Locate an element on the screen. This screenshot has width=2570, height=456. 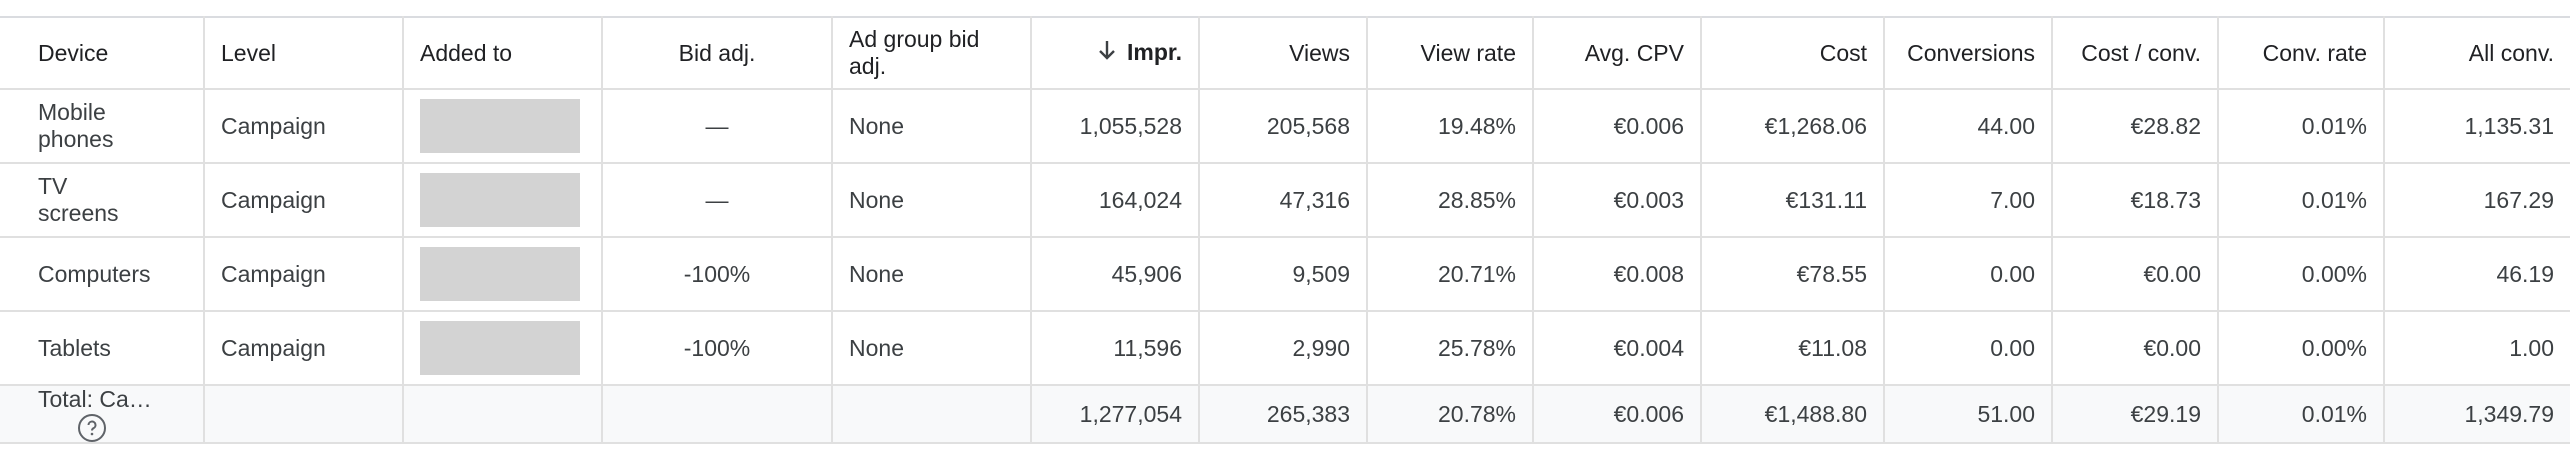
header-text: Views is located at coordinates (1319, 52).